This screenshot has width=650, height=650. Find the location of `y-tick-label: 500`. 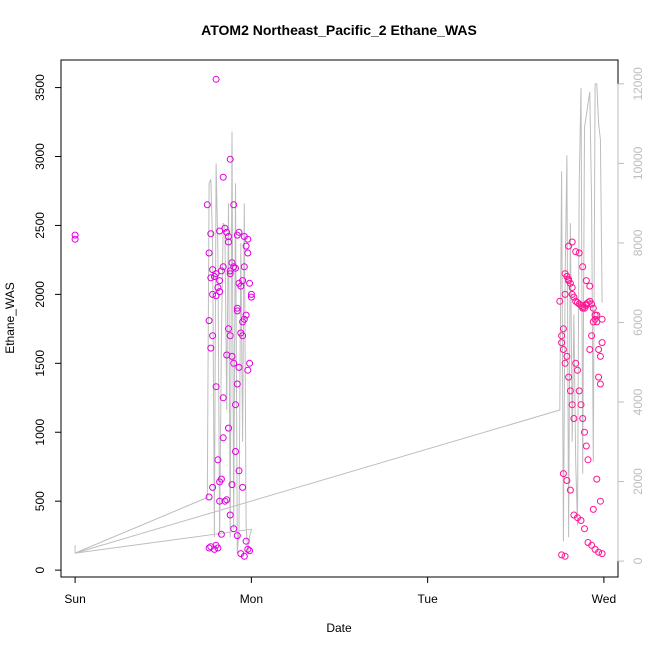

y-tick-label: 500 is located at coordinates (40, 501).